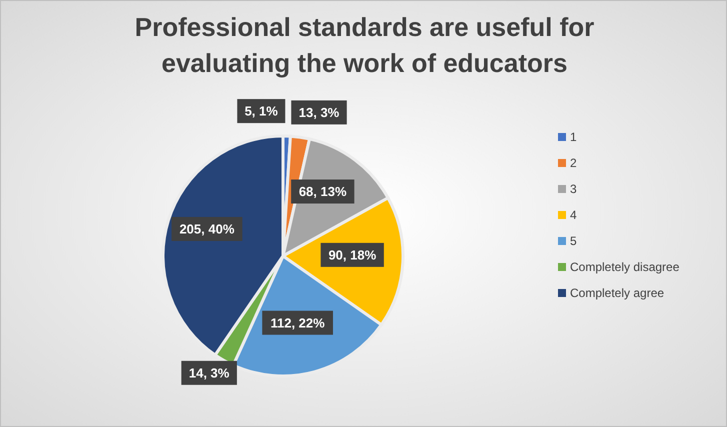 The image size is (727, 427). I want to click on chart-title: Professional standards are useful for evaluating the work of educators, so click(365, 45).